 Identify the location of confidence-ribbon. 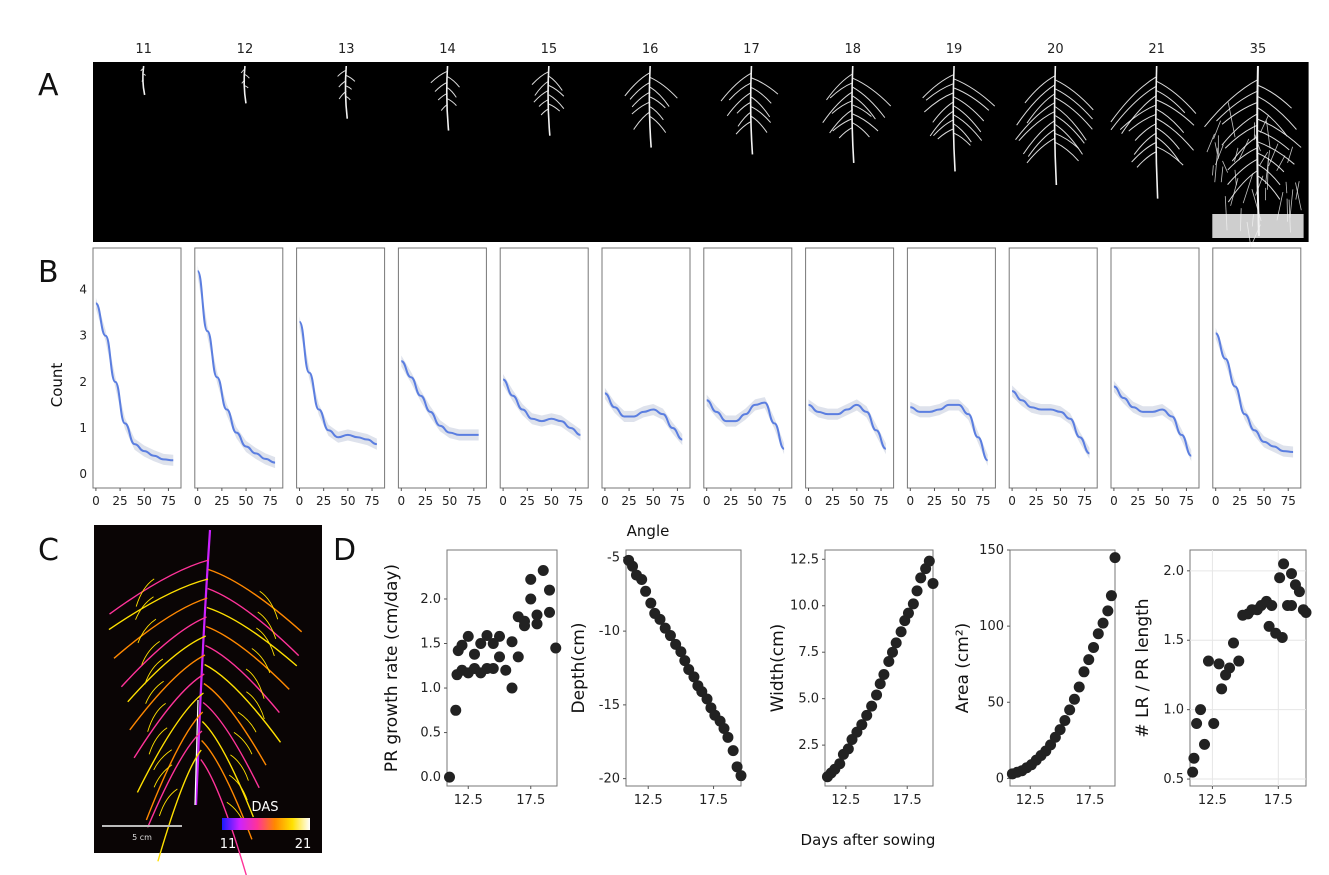
(1254, 392).